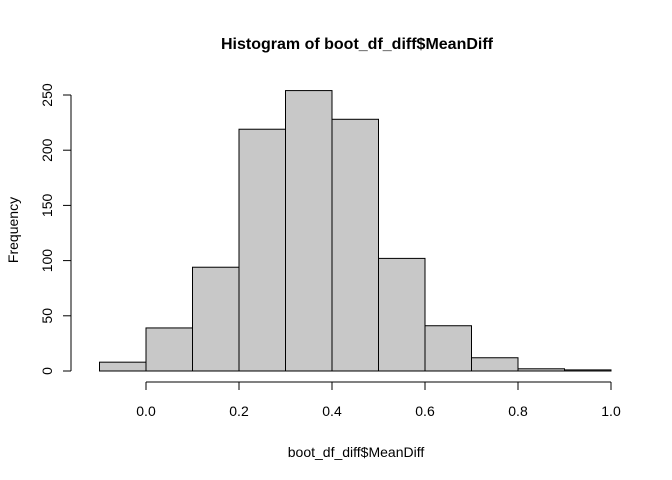 The image size is (672, 480). I want to click on x-tick-label: 1.0, so click(611, 411).